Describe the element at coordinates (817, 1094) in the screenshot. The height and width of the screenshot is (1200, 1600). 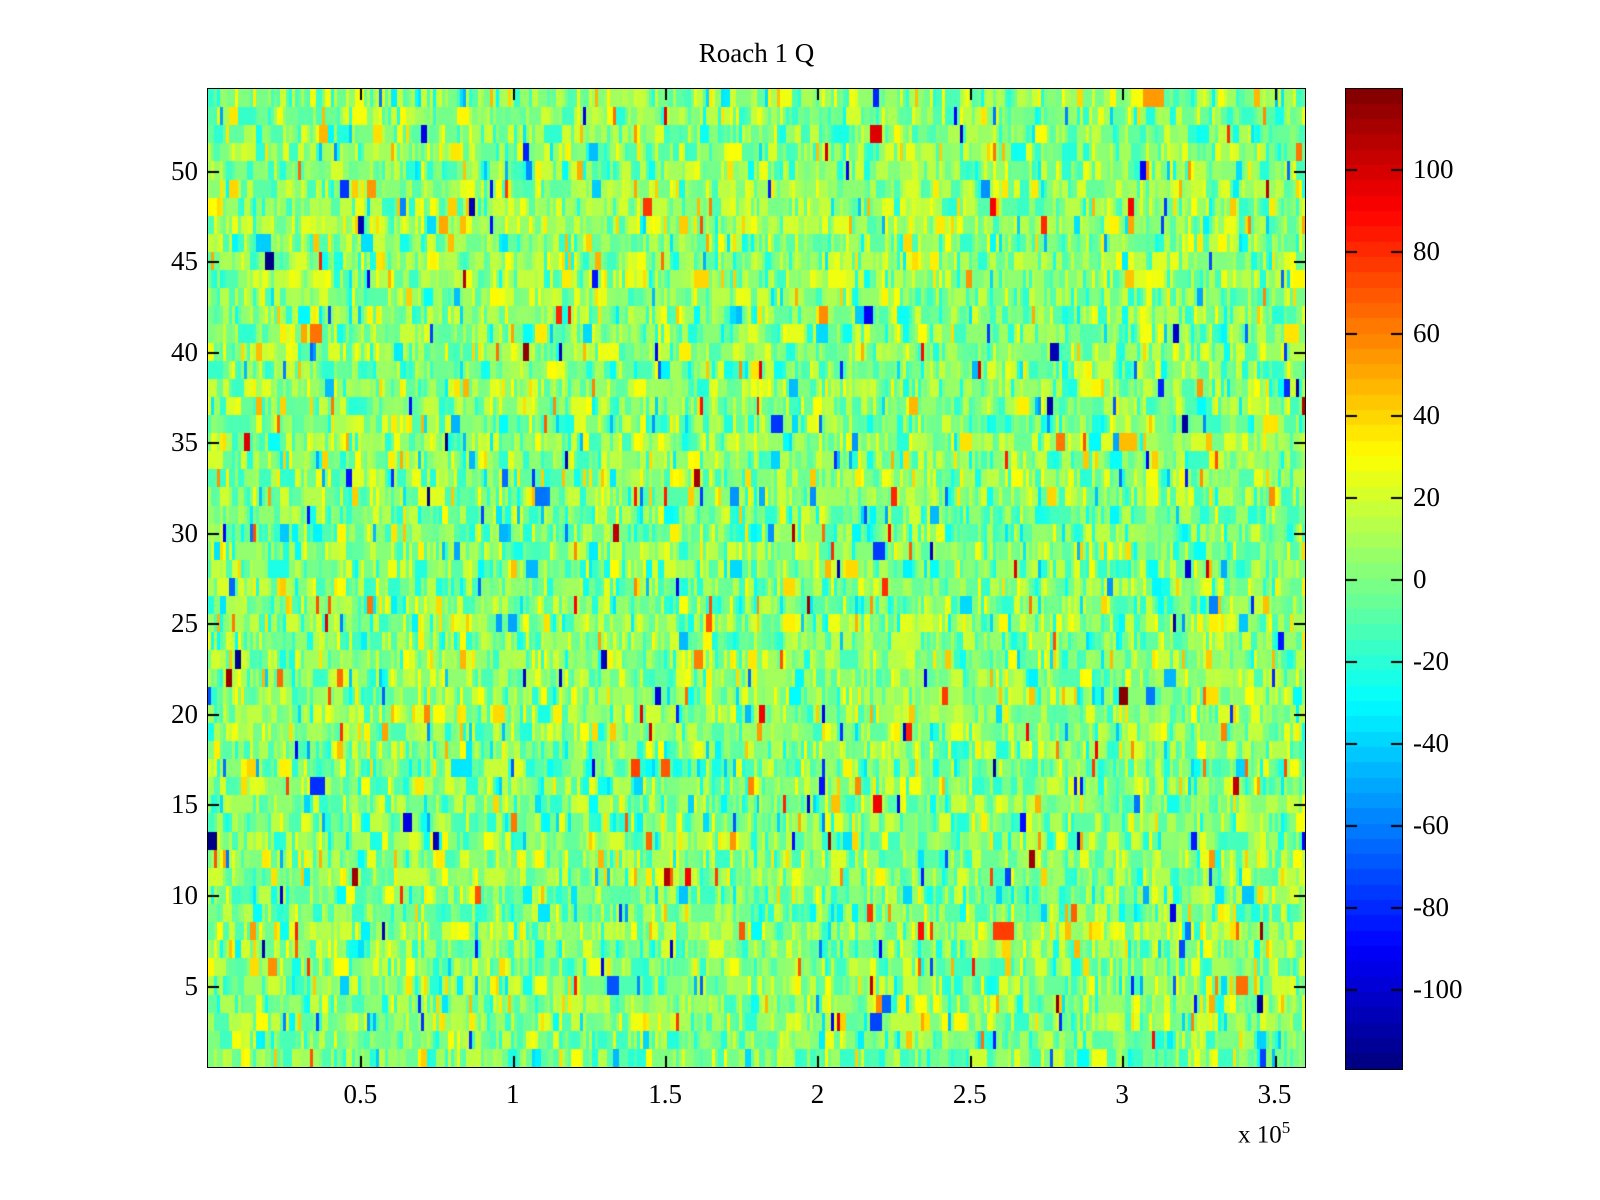
I see `x-tick-label: 2` at that location.